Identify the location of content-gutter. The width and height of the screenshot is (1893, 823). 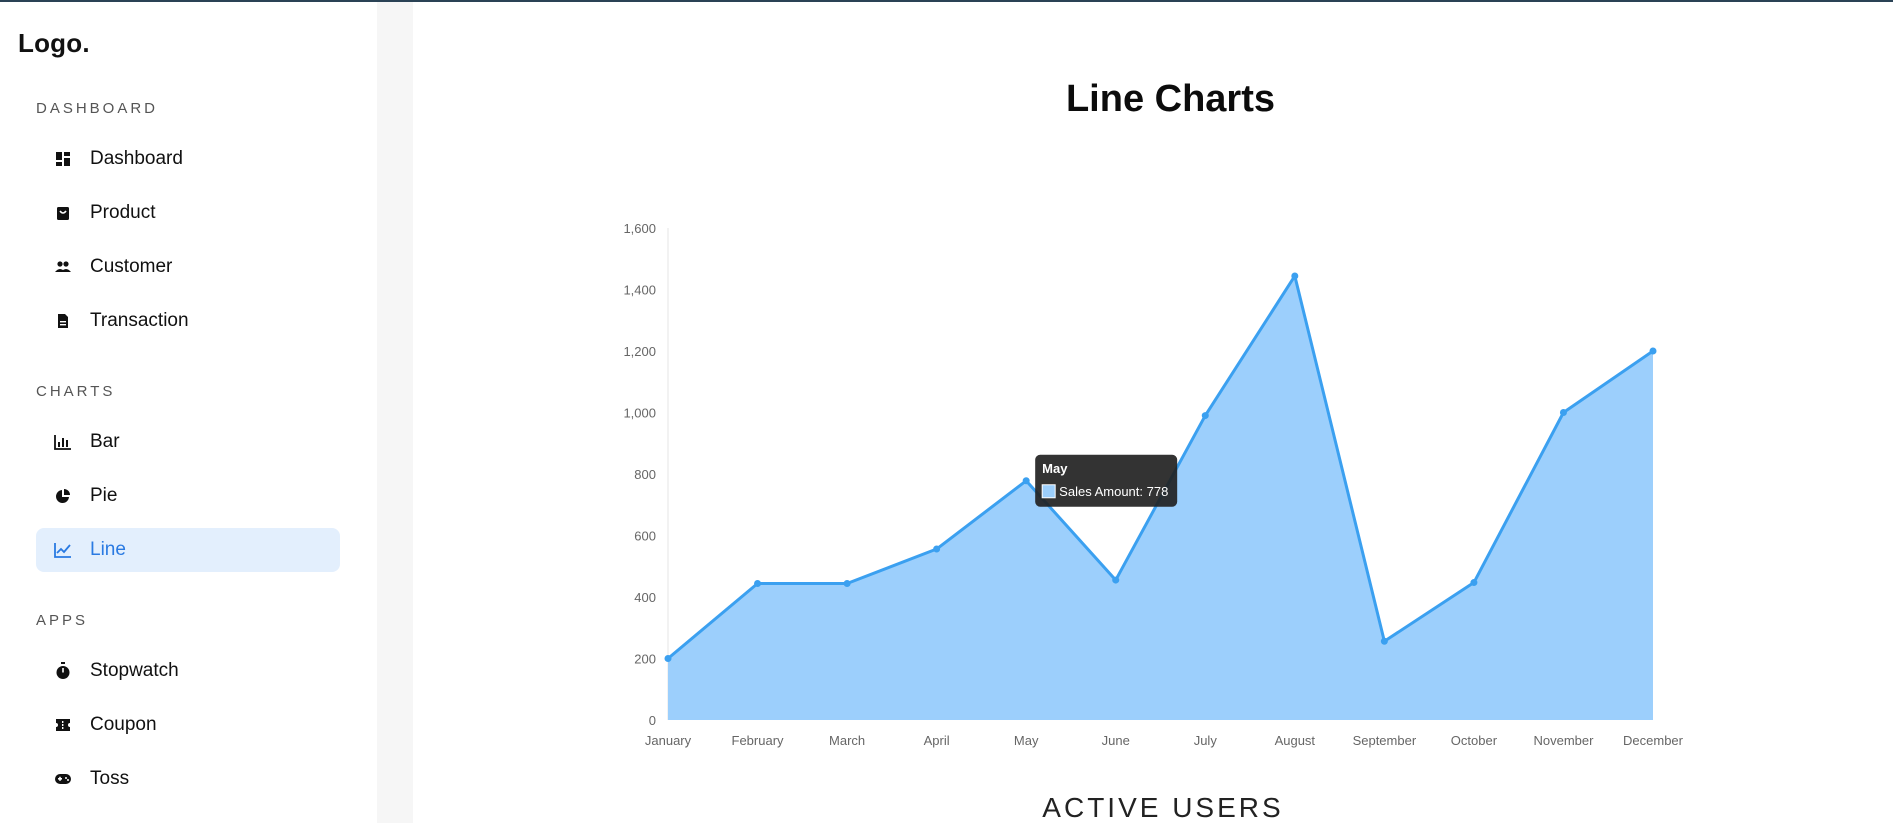
(395, 412).